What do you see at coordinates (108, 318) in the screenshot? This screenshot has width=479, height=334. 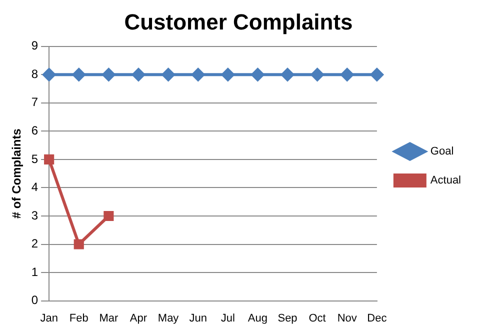 I see `x-tick-label: Mar` at bounding box center [108, 318].